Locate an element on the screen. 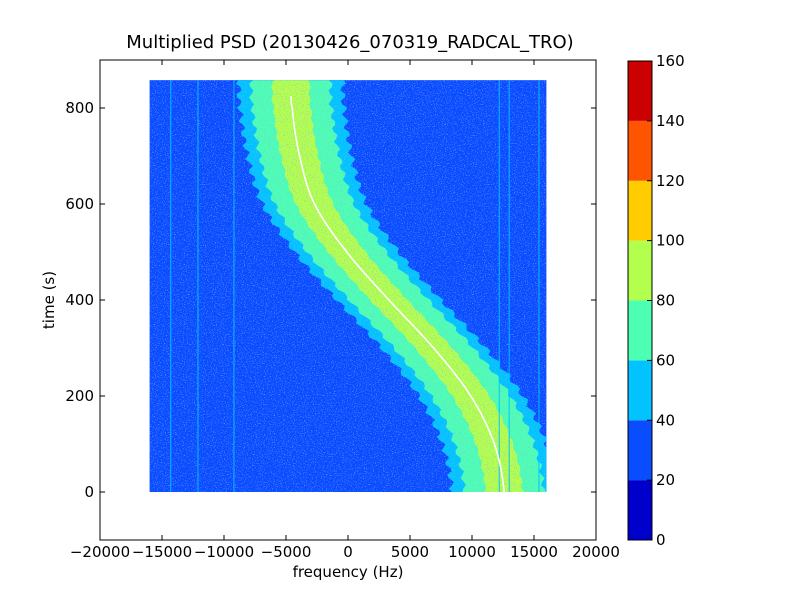  colorbar-tick-label: 0 is located at coordinates (661, 540).